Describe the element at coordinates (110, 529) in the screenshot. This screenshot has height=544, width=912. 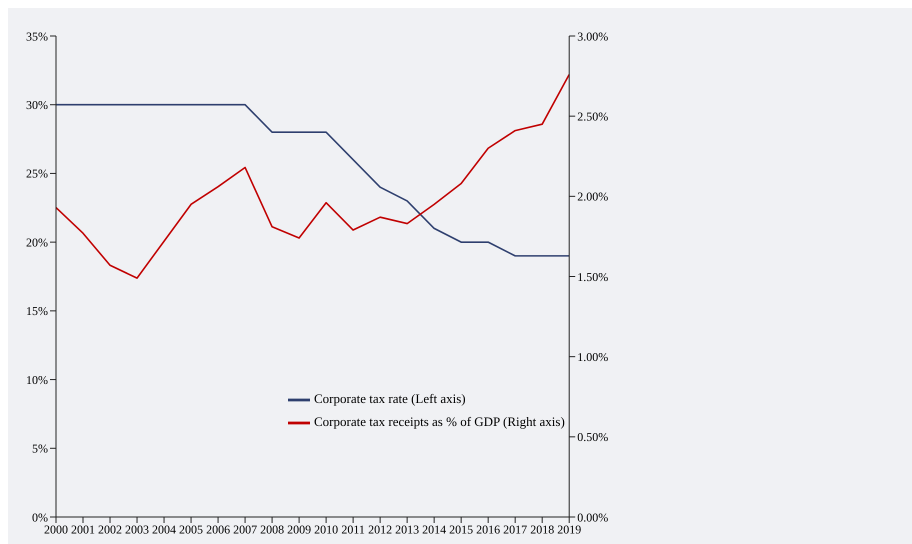
I see `x-tick-label: 2002` at that location.